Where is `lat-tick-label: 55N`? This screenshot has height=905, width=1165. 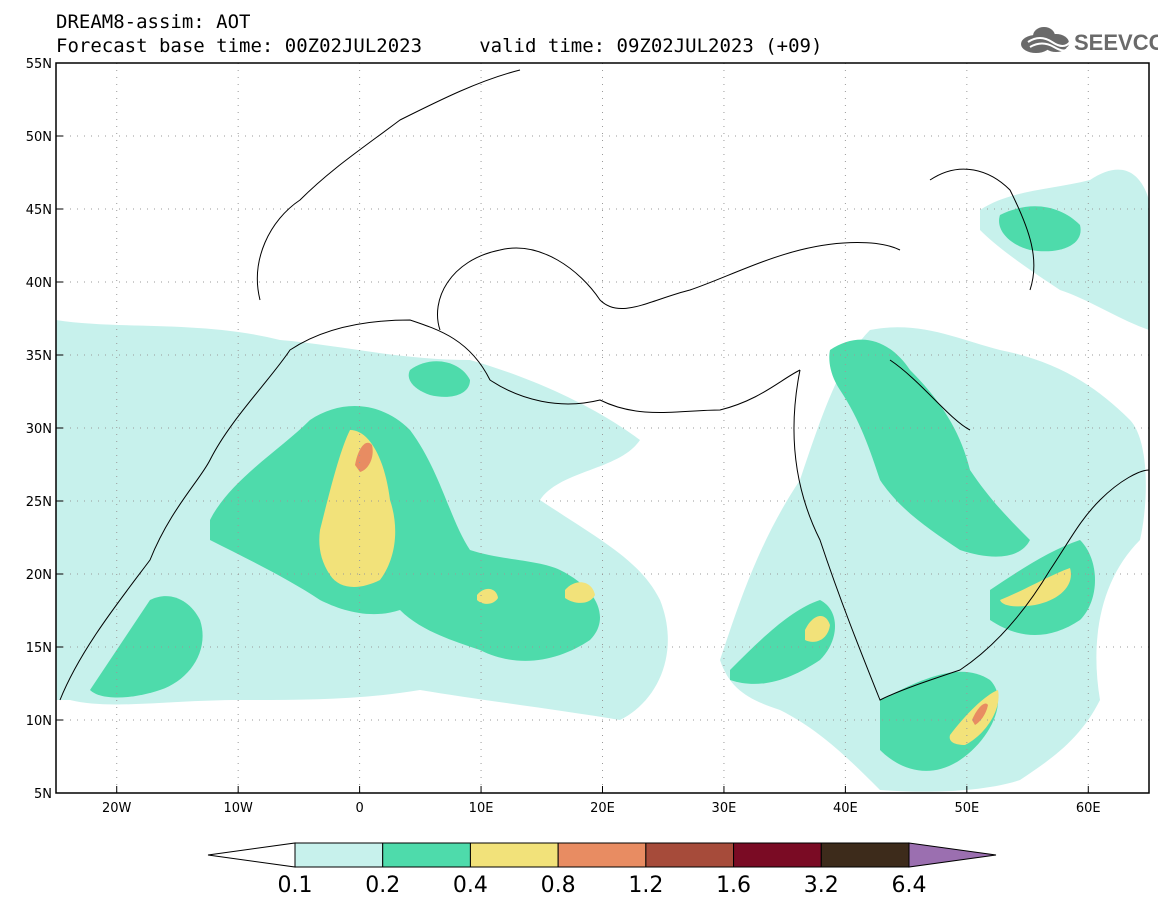
lat-tick-label: 55N is located at coordinates (39, 64).